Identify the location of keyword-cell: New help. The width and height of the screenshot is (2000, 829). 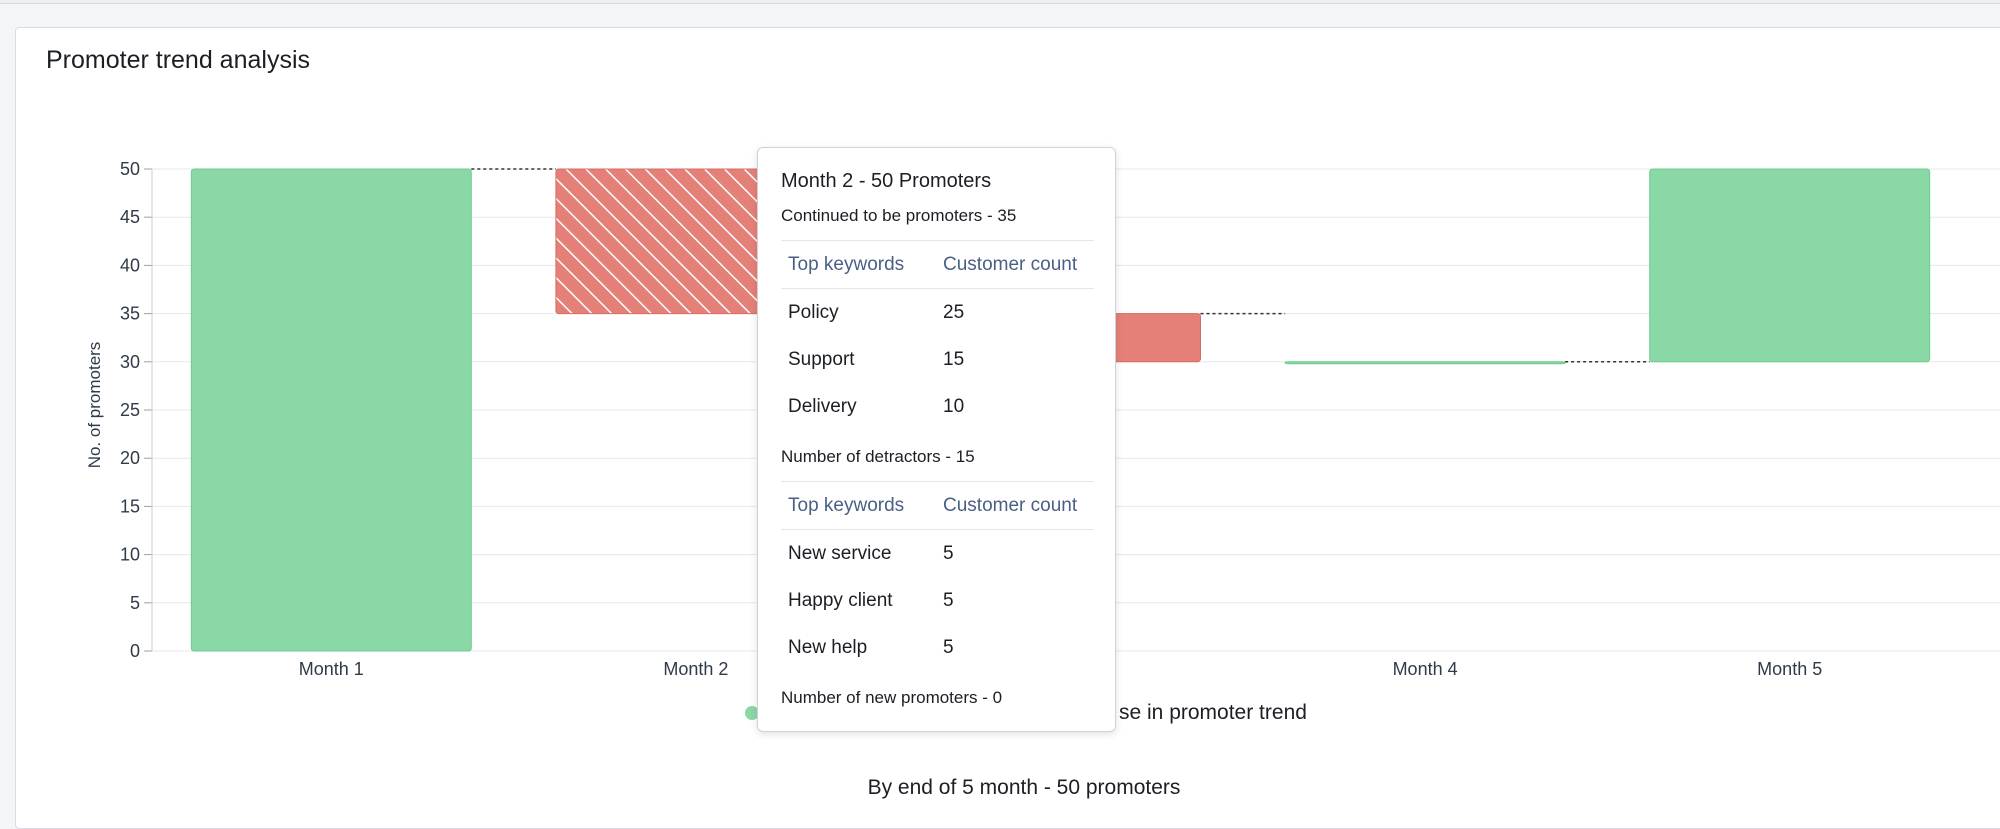
(828, 647).